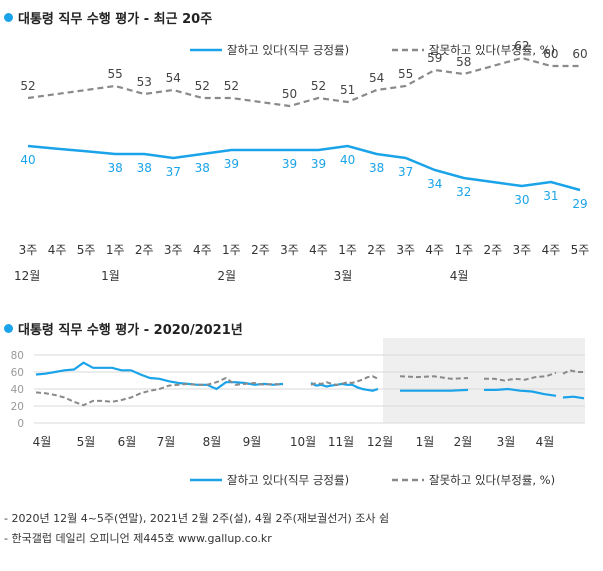  What do you see at coordinates (27, 276) in the screenshot?
I see `chart1-month-label: 12월` at bounding box center [27, 276].